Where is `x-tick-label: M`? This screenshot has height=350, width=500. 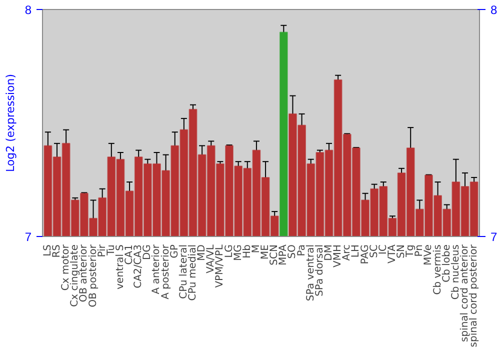
x-tick-label: M is located at coordinates (256, 249).